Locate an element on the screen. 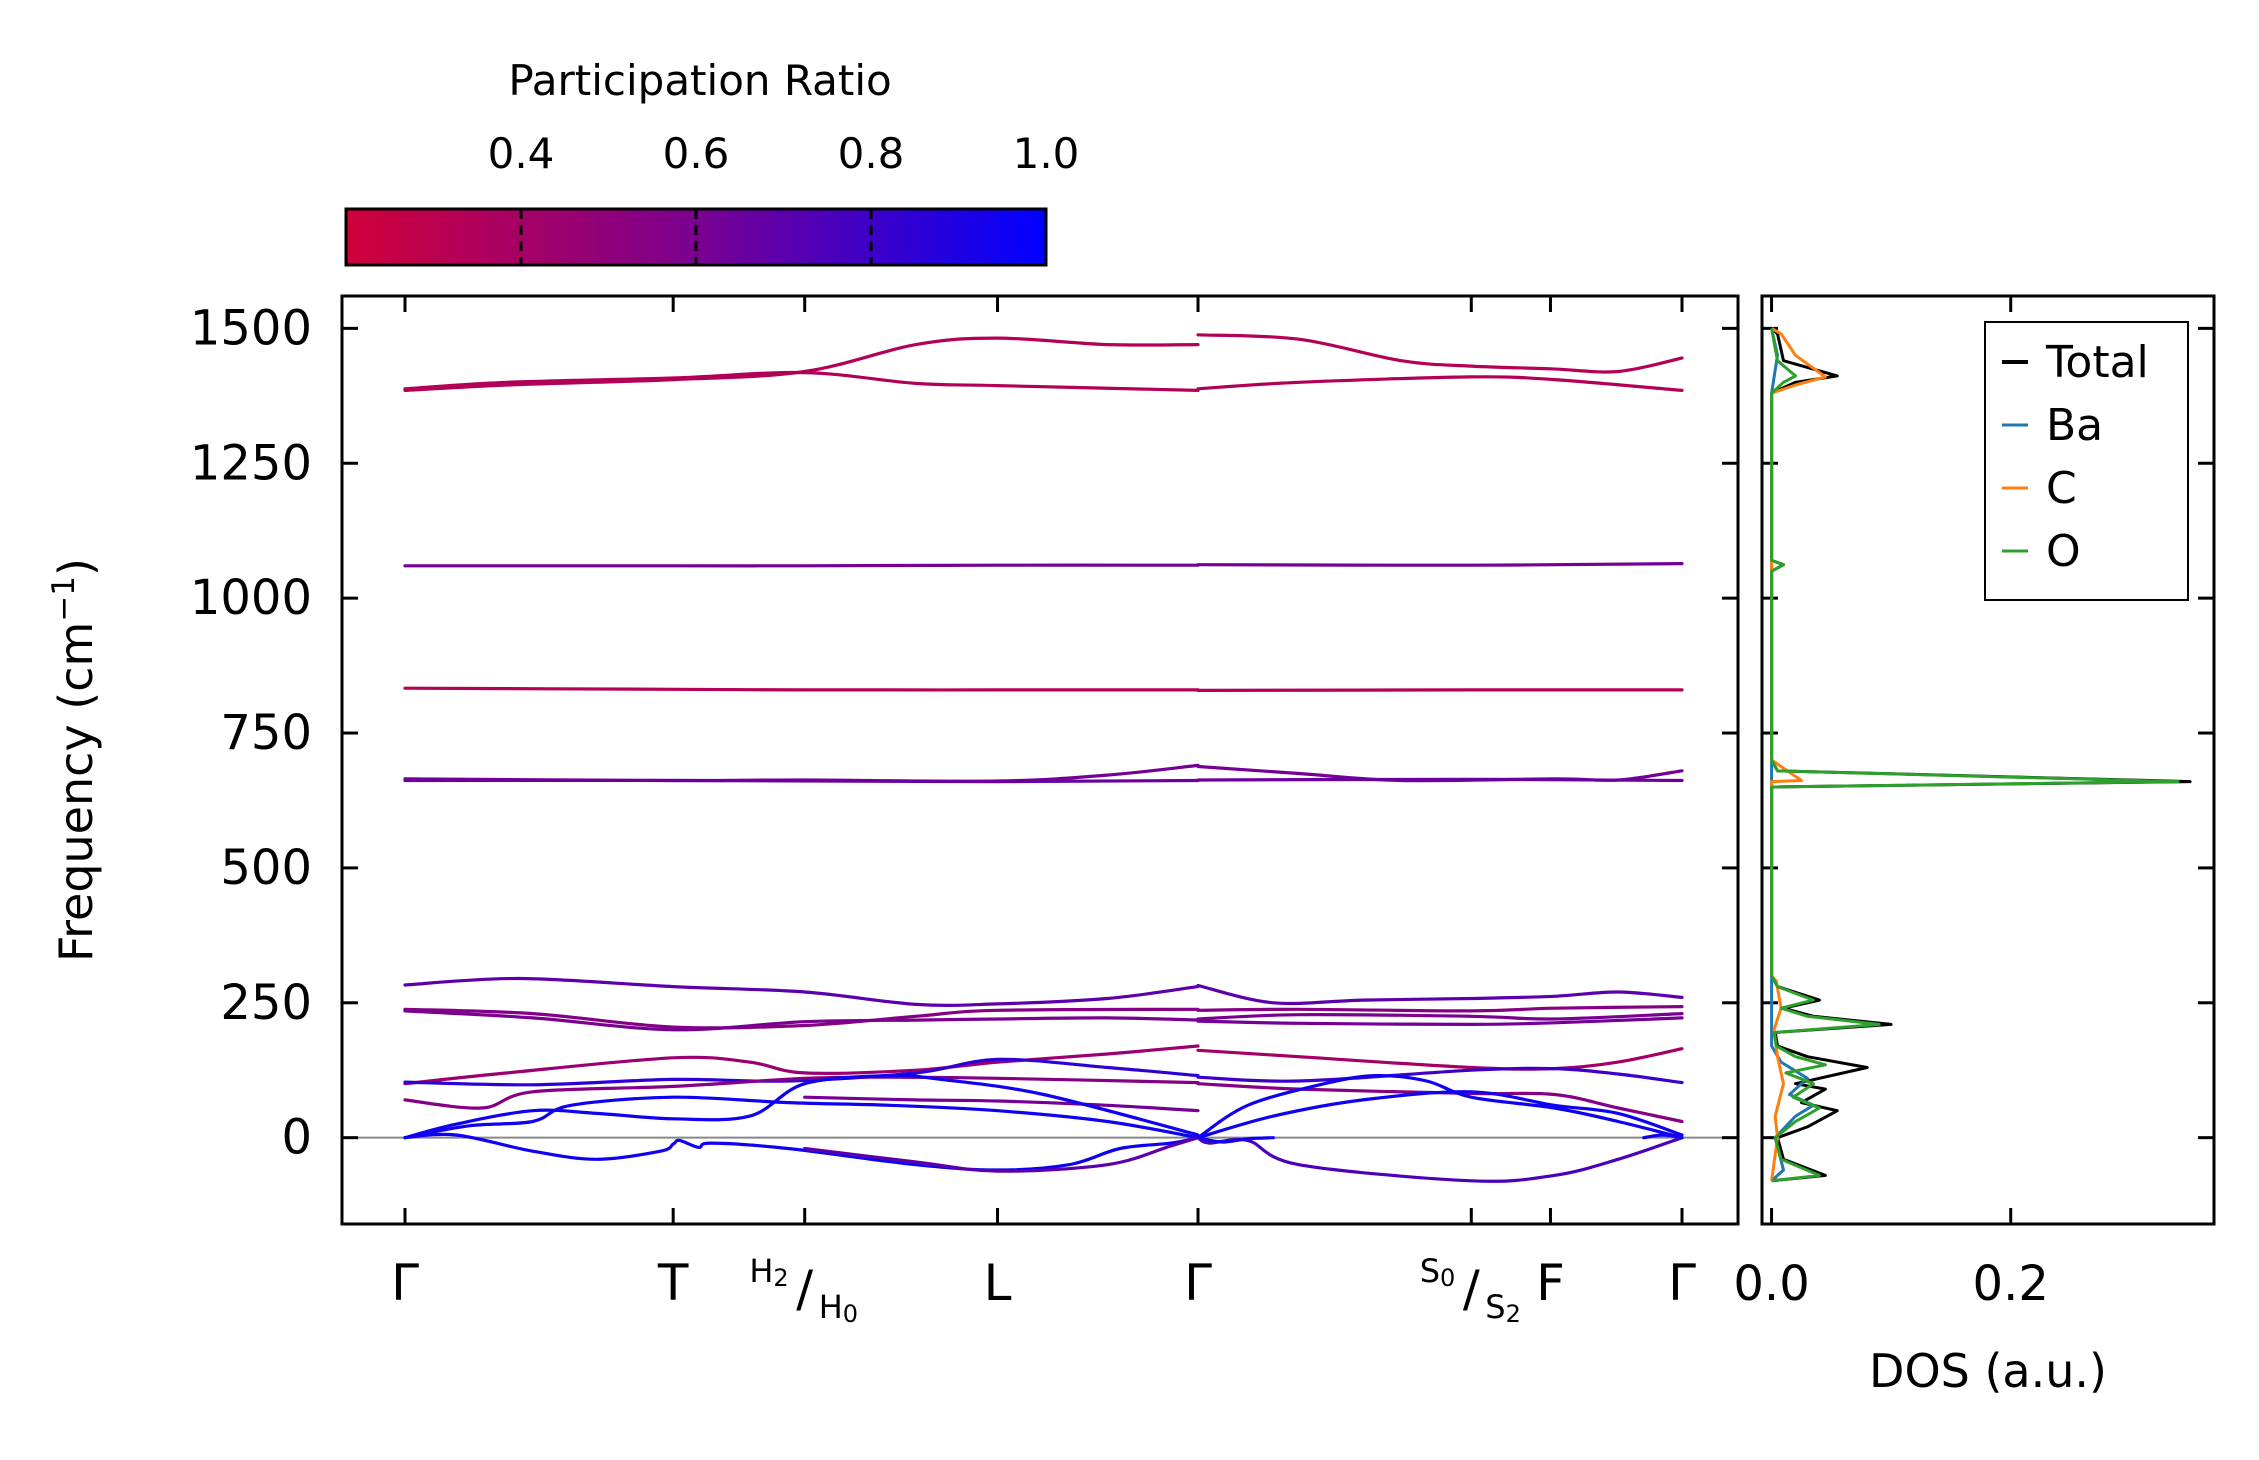 Image resolution: width=2259 pixels, height=1460 pixels. dos-x-tick-label: 0.2 is located at coordinates (2011, 1284).